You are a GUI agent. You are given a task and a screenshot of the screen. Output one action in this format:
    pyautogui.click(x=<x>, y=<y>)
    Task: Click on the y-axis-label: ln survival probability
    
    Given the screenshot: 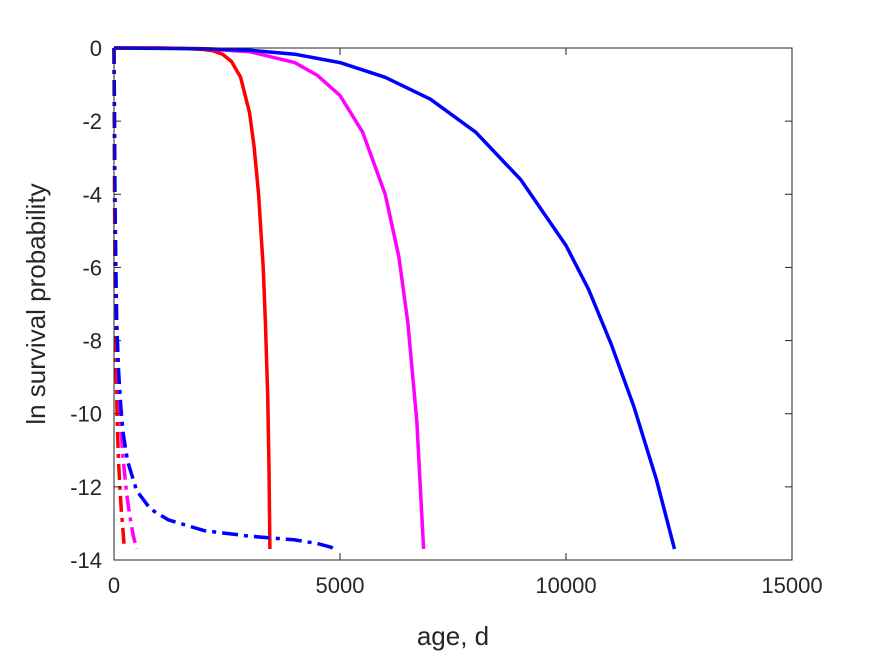 What is the action you would take?
    pyautogui.click(x=36, y=303)
    